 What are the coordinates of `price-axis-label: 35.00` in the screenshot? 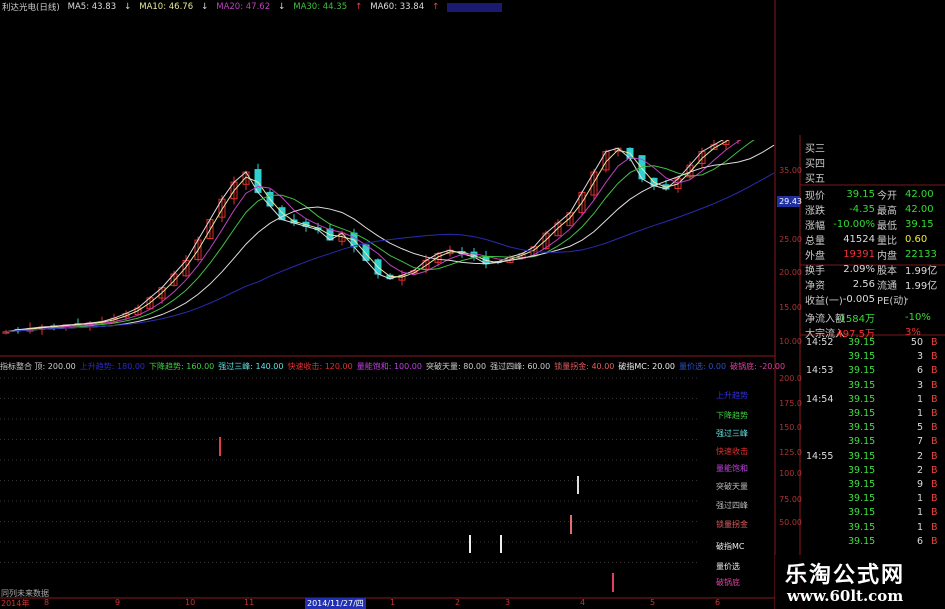 It's located at (790, 170).